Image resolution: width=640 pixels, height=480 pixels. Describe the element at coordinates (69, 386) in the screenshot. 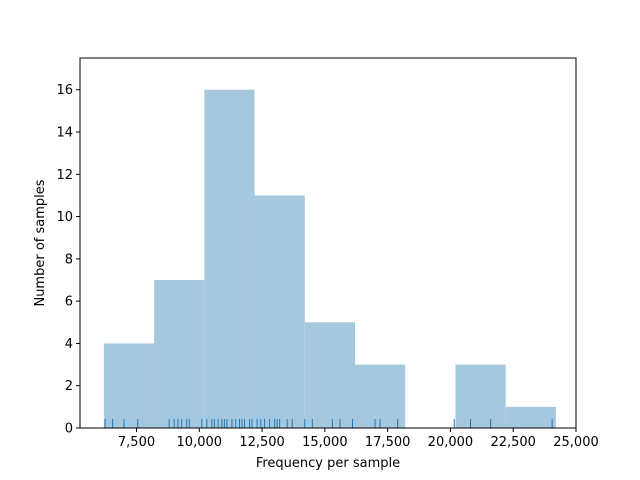

I see `y-tick-label: 2` at that location.